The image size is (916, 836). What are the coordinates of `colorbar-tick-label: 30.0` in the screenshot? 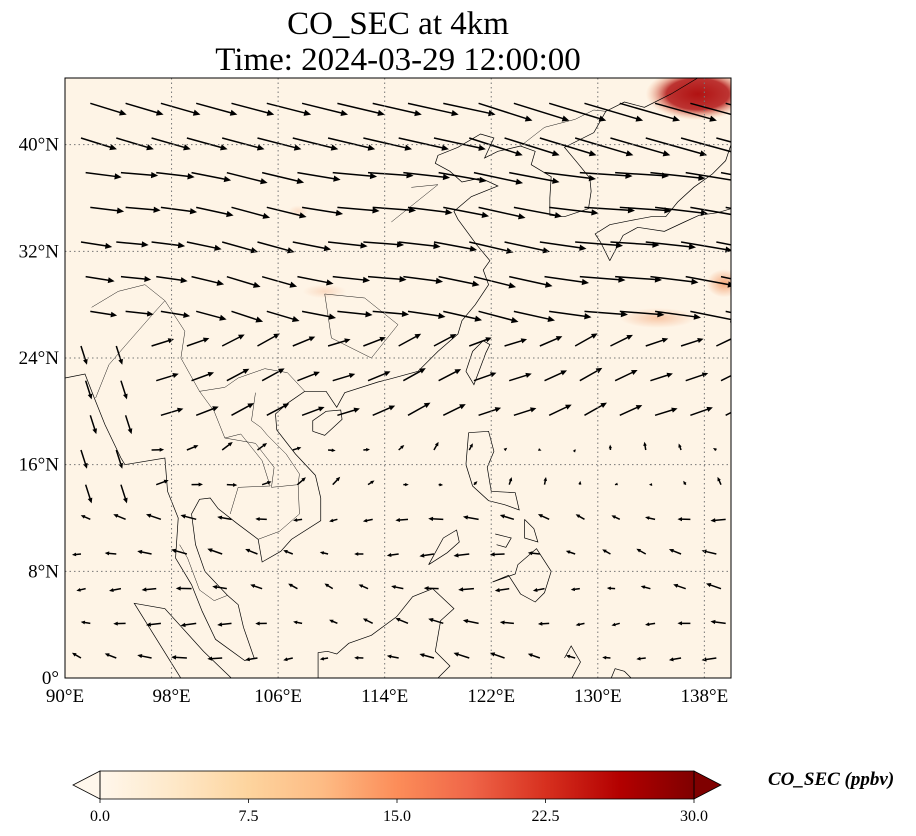 It's located at (694, 816).